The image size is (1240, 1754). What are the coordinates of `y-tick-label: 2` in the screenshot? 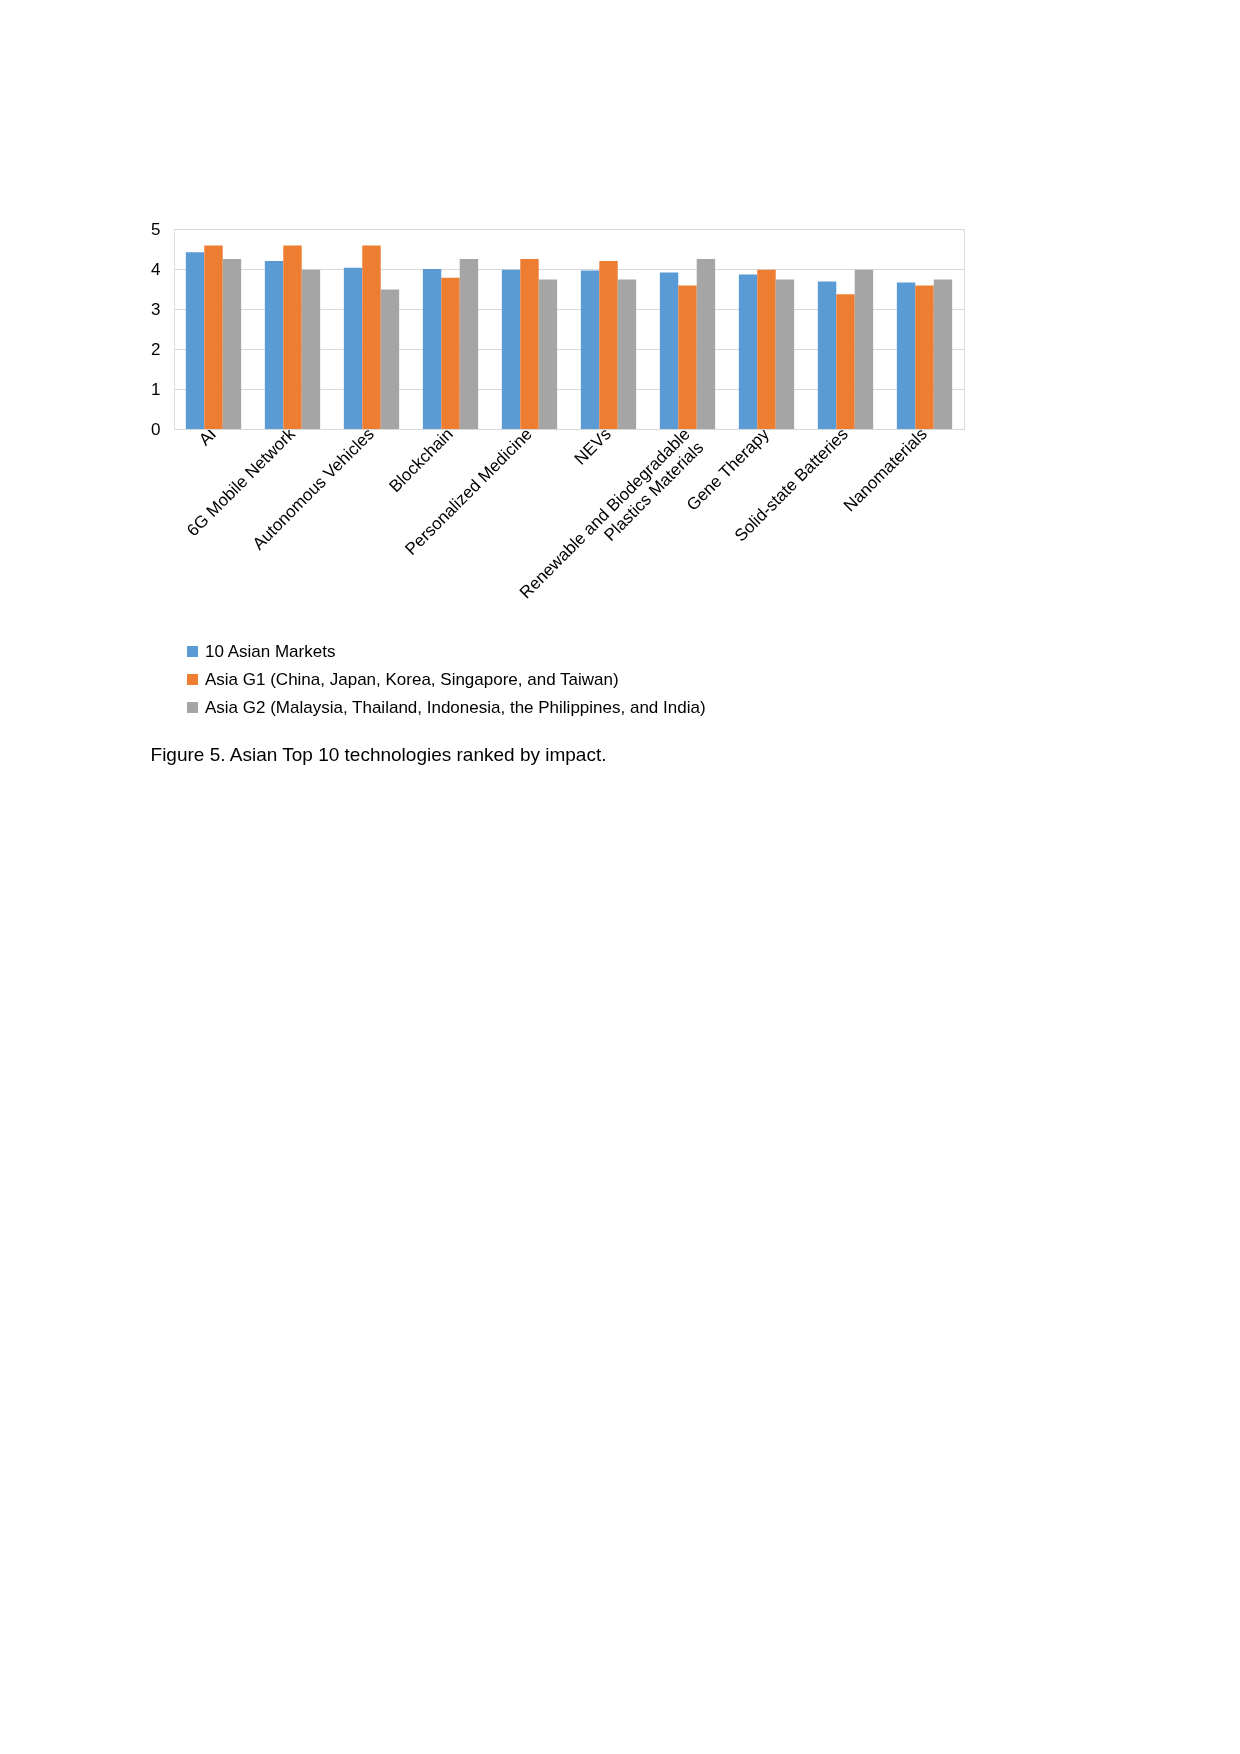 It's located at (156, 349).